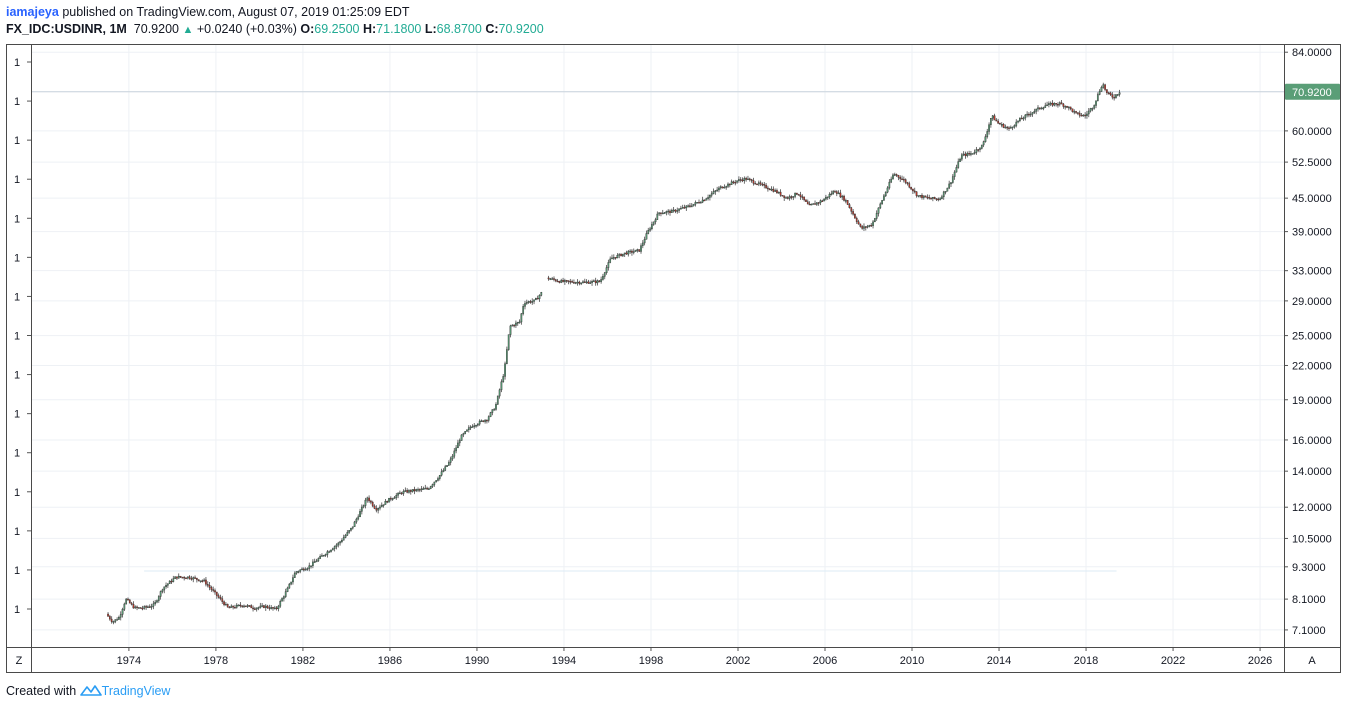  What do you see at coordinates (136, 691) in the screenshot?
I see `tradingview-brand: TradingView` at bounding box center [136, 691].